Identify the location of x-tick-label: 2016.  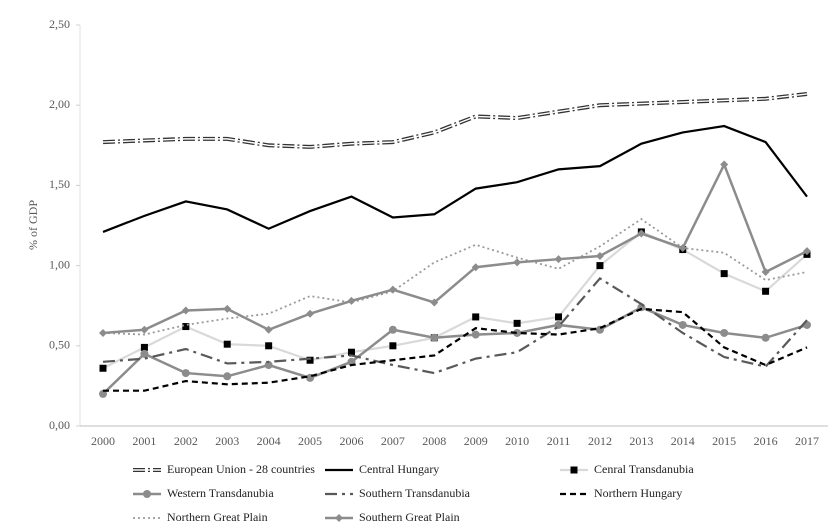
(766, 441).